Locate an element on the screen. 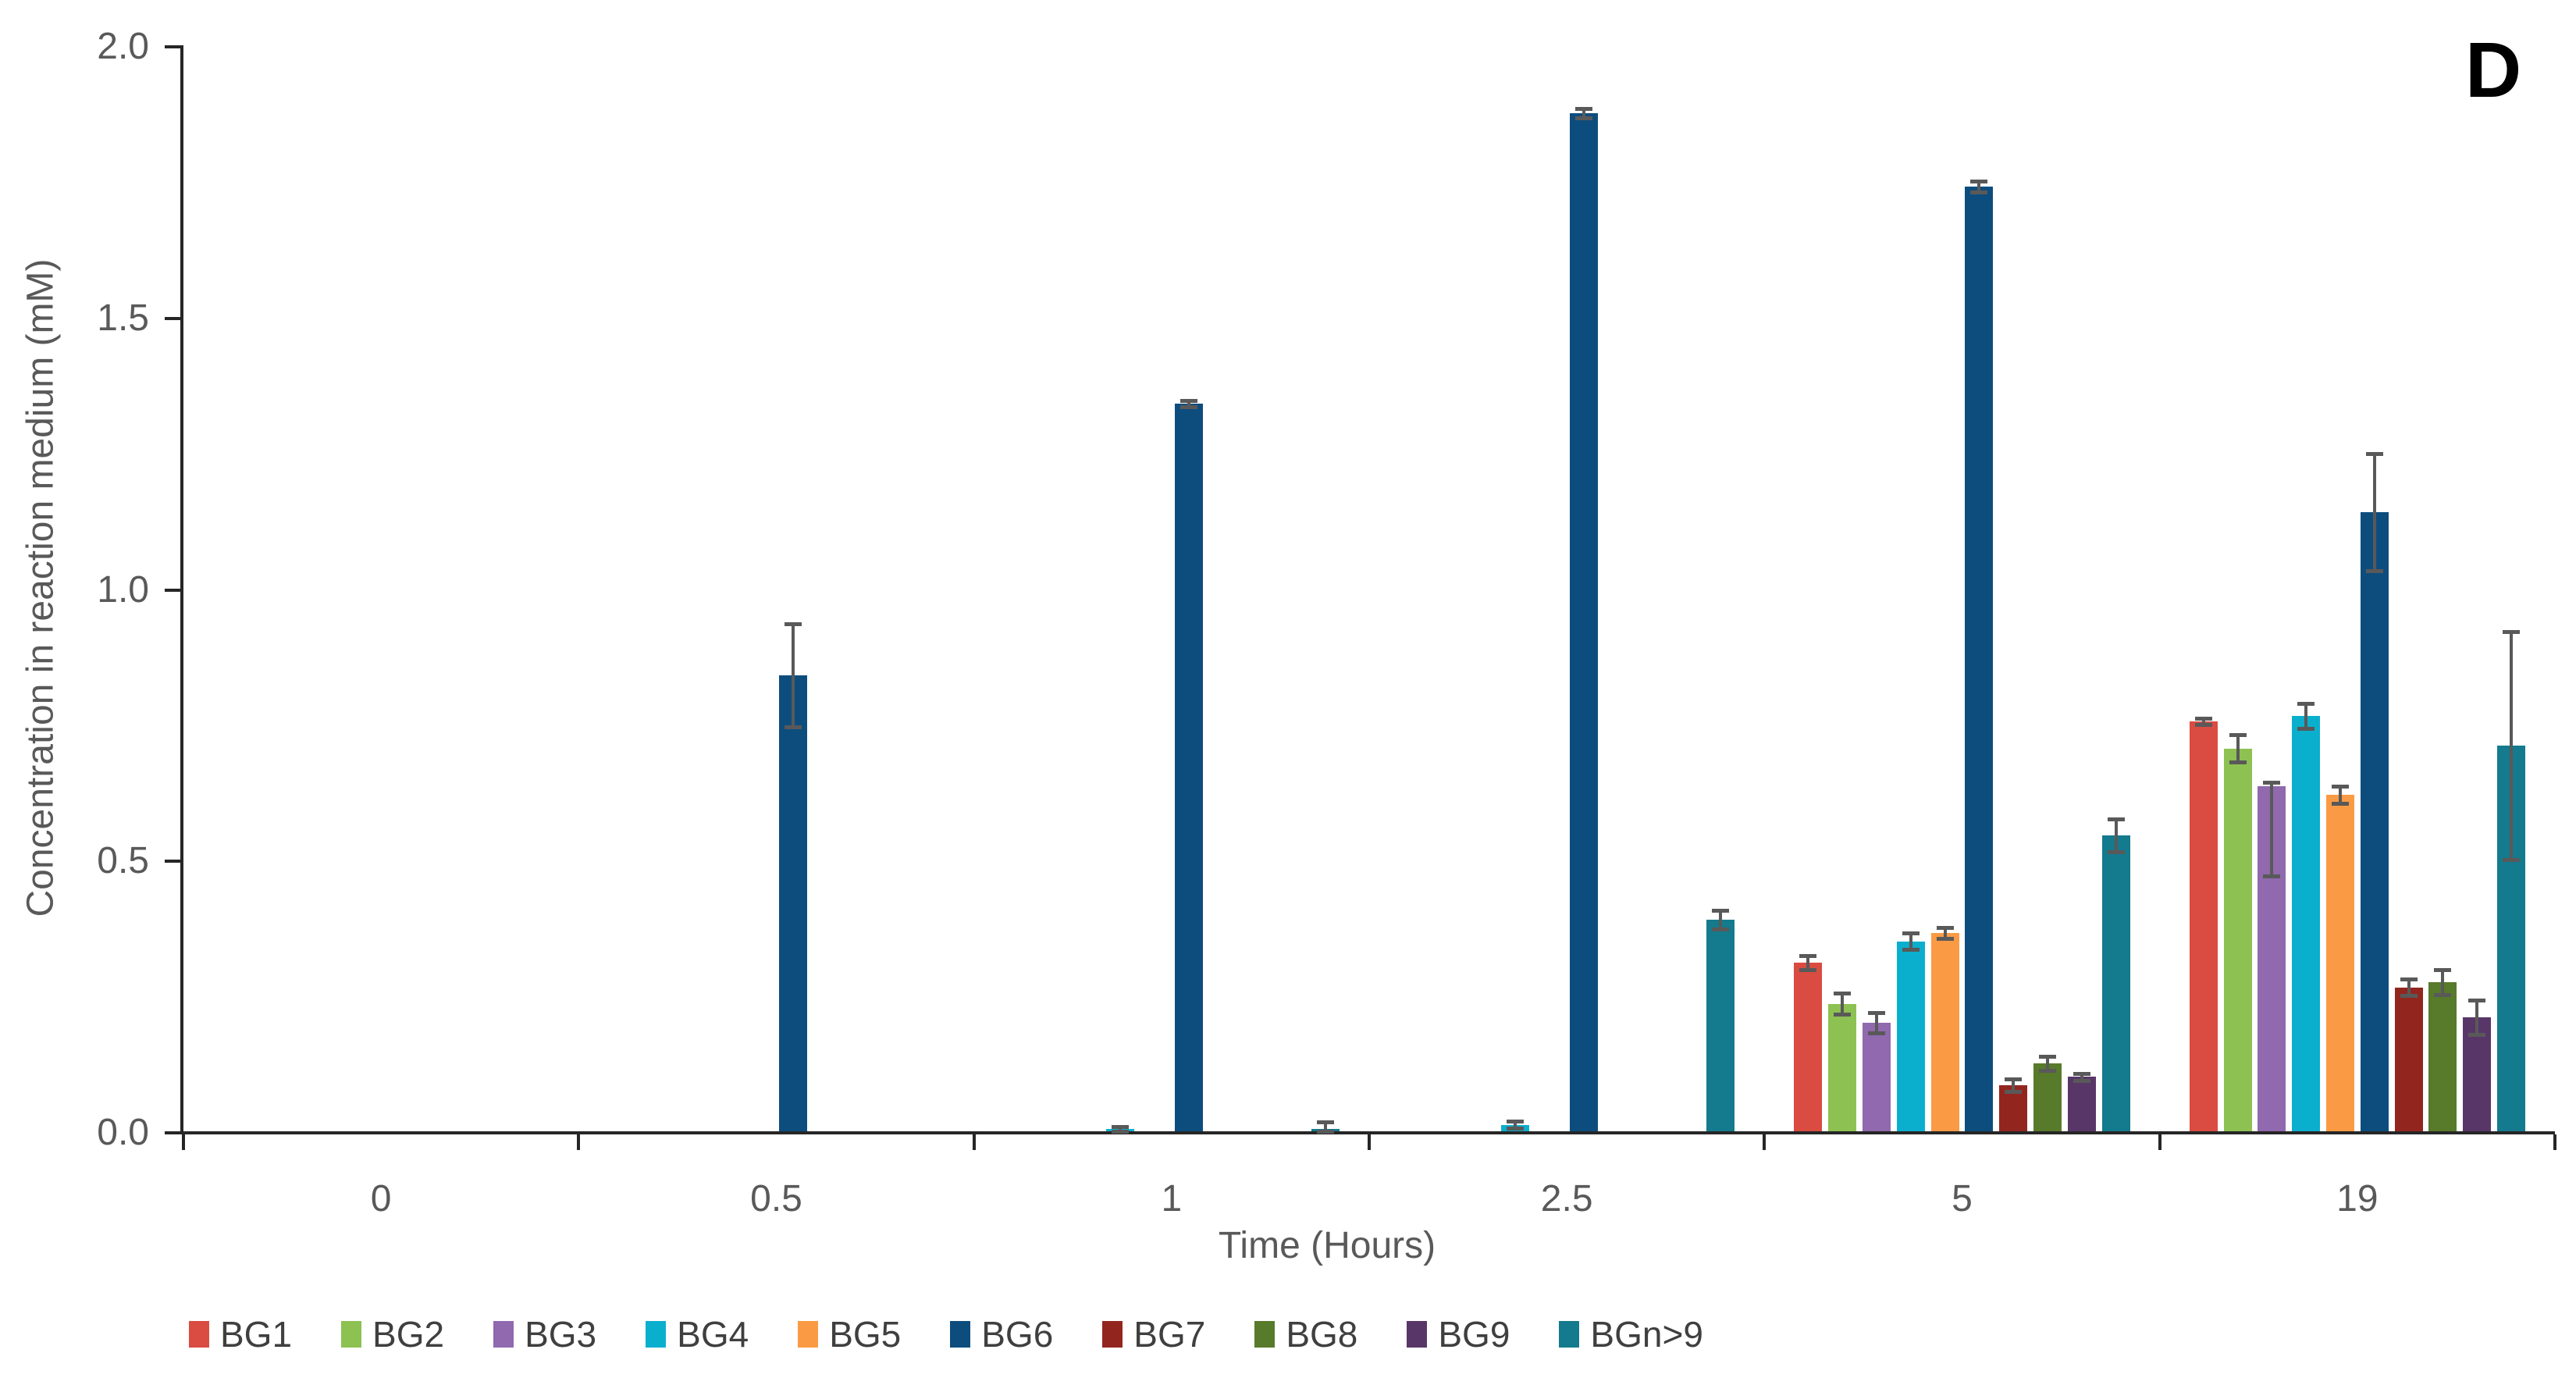 The height and width of the screenshot is (1378, 2576). legend-item-BG8: BG8 is located at coordinates (1305, 1334).